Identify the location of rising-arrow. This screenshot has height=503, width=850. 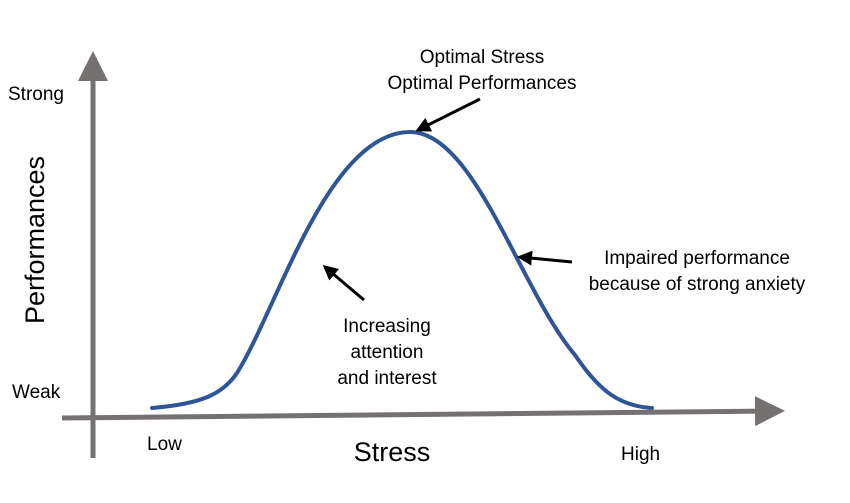
(343, 283).